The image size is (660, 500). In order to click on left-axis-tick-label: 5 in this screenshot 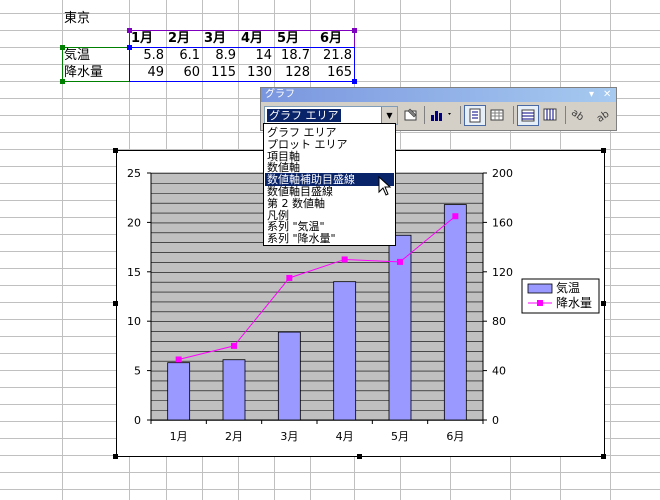, I will do `click(137, 371)`.